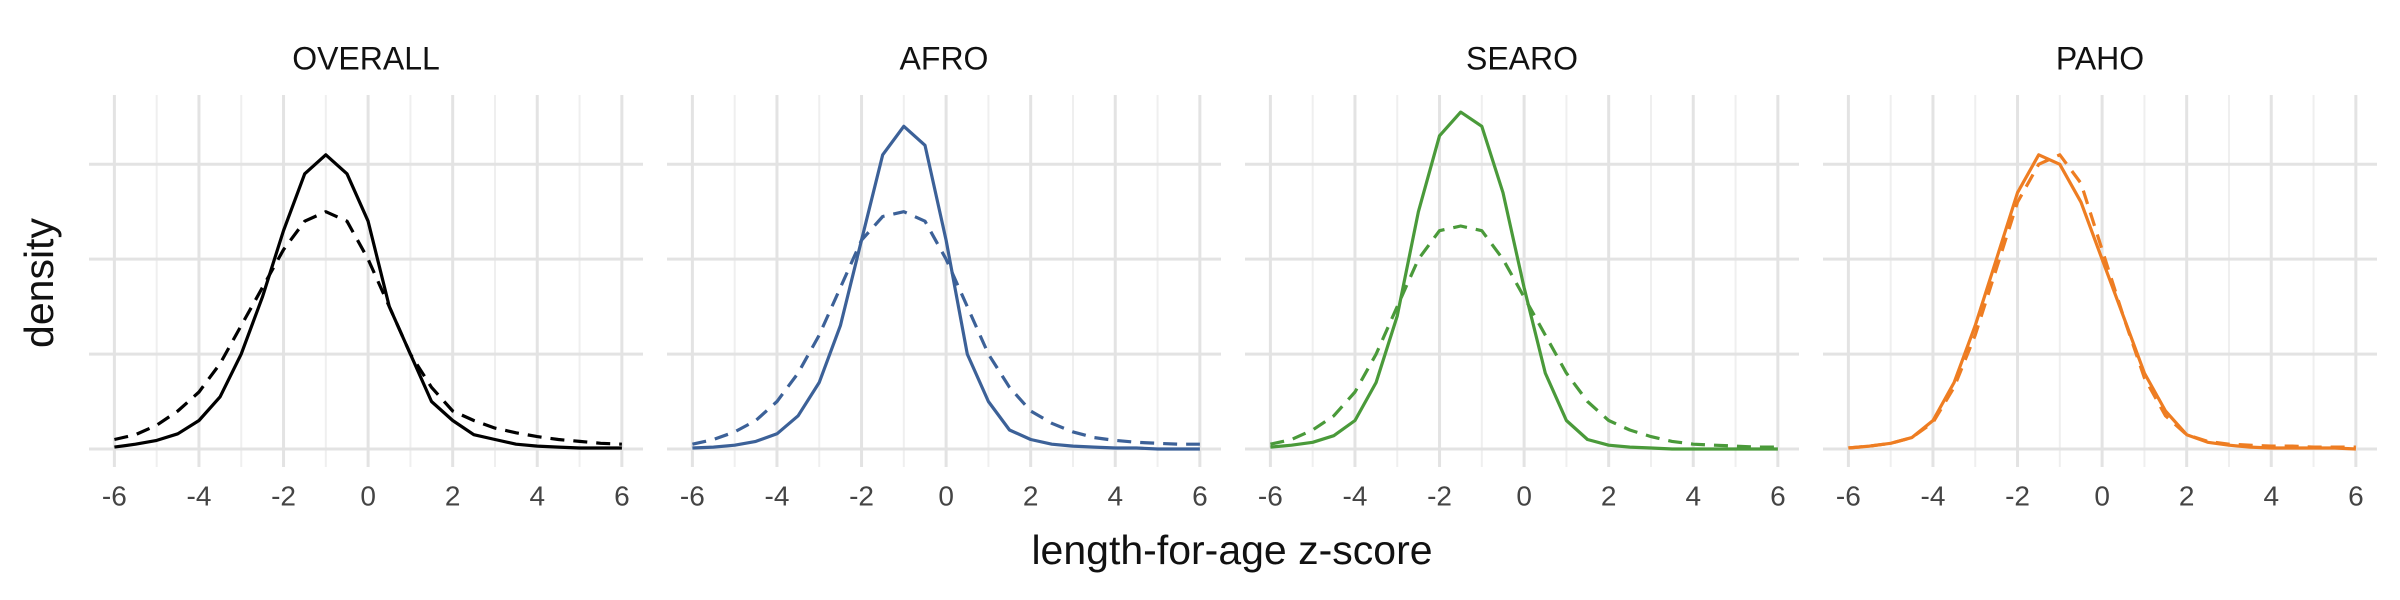 The width and height of the screenshot is (2400, 600). Describe the element at coordinates (2100, 58) in the screenshot. I see `panel-title: PAHO` at that location.